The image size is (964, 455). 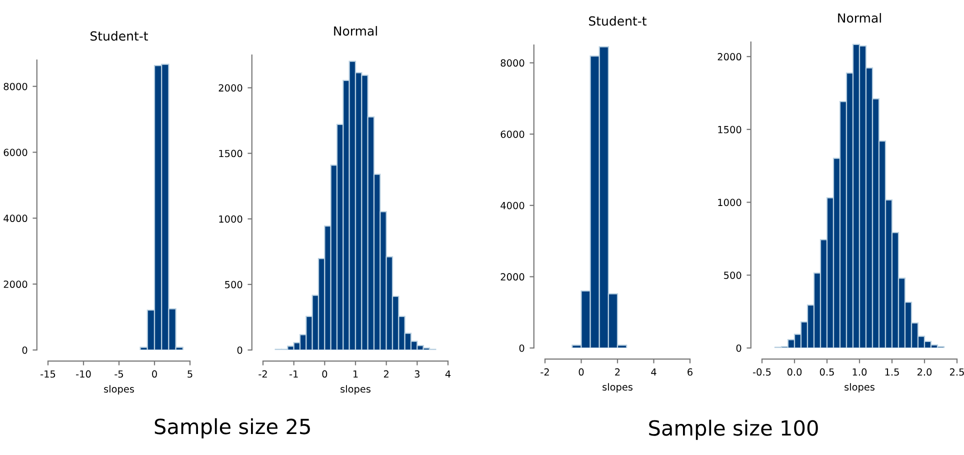 I want to click on x-tick-label: 2.5, so click(x=957, y=372).